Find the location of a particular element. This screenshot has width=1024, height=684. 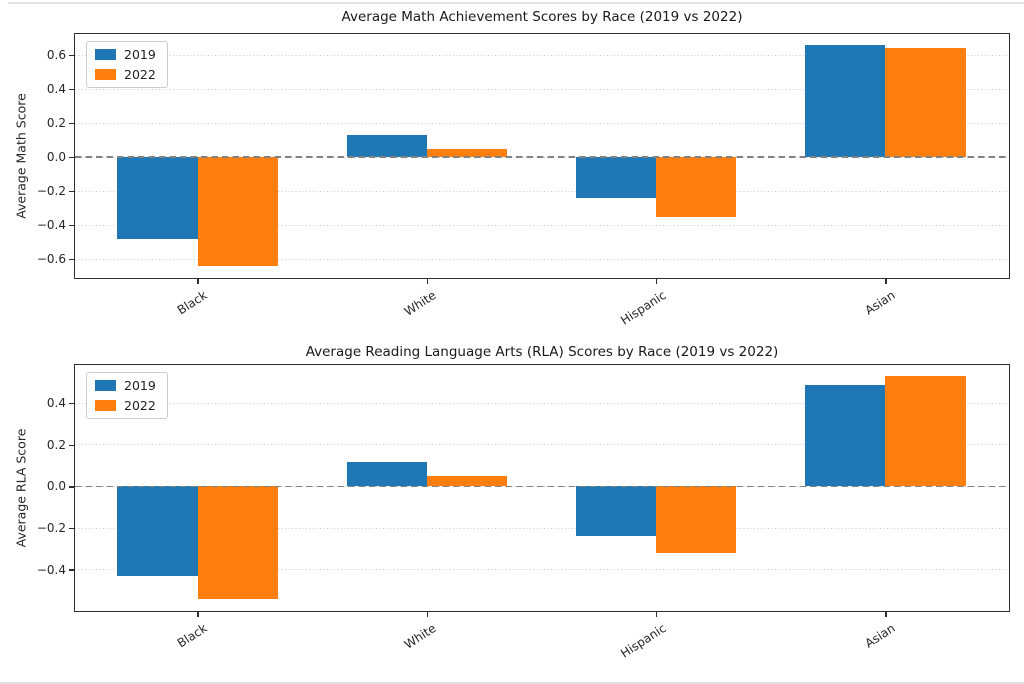

y-tick-label: 0.6 is located at coordinates (56, 55).